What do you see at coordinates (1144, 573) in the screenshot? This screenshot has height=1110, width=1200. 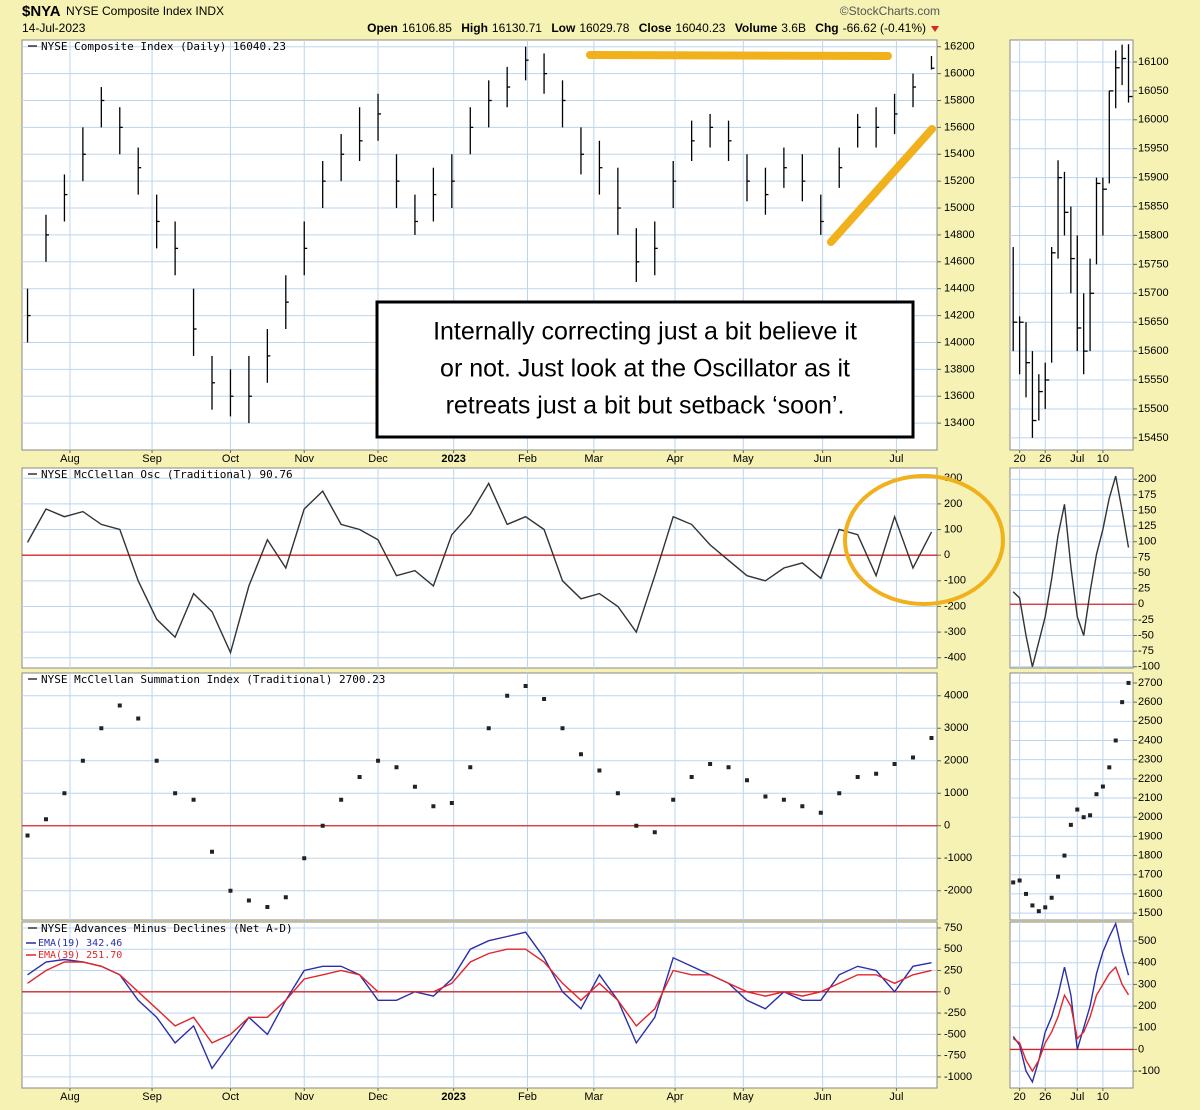 I see `y-tick-label: 50` at bounding box center [1144, 573].